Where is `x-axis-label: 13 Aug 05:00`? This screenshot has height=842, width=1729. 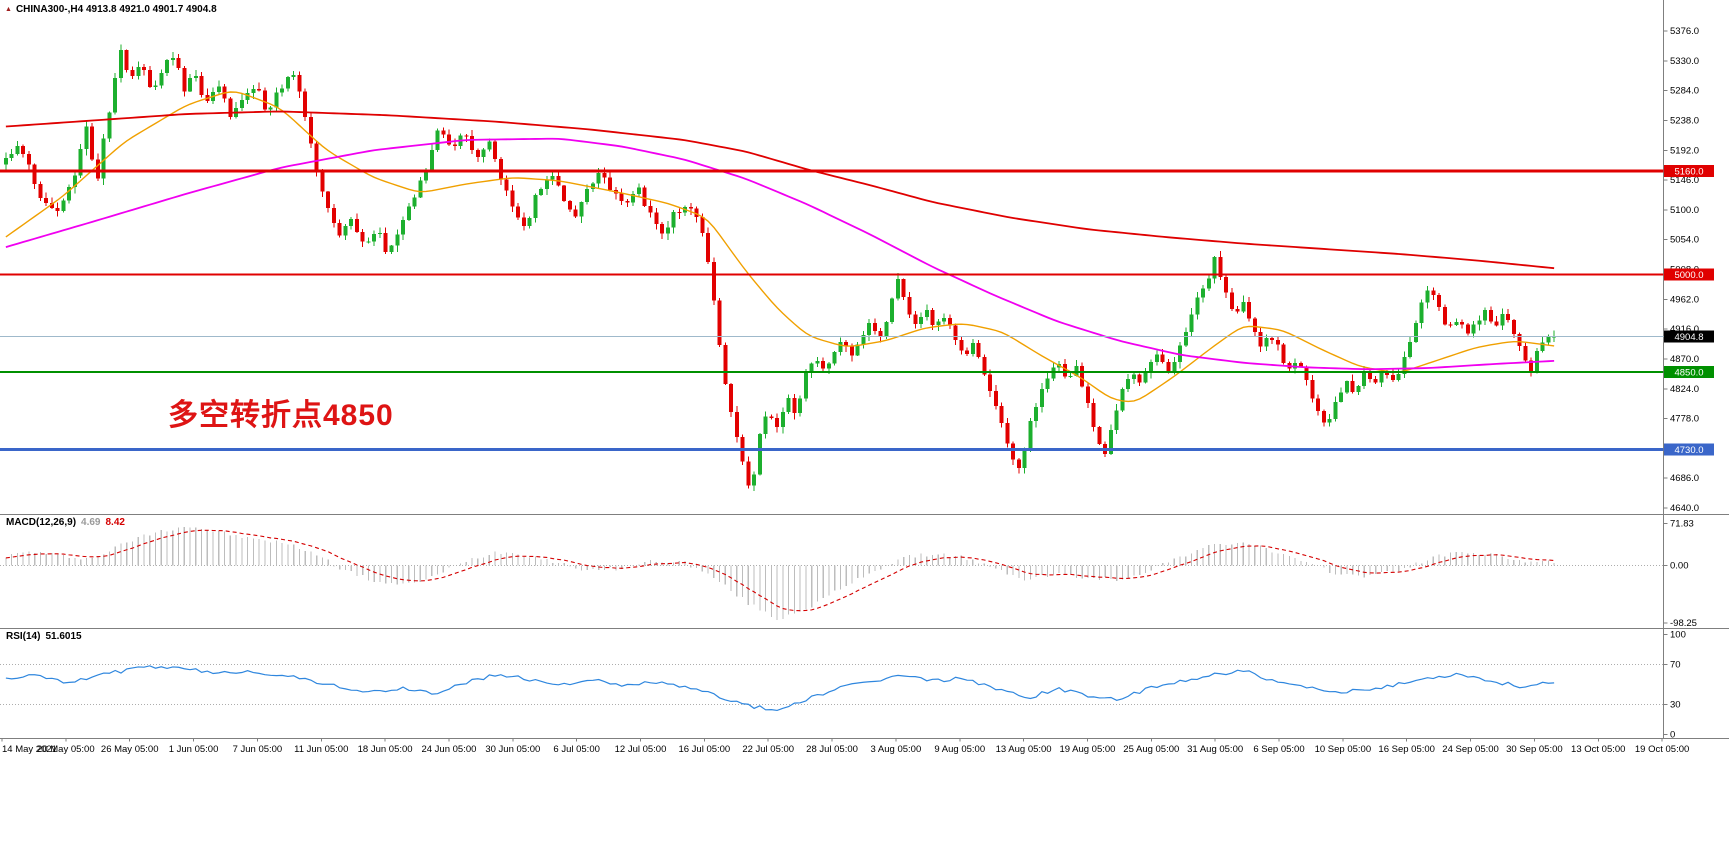
x-axis-label: 13 Aug 05:00 is located at coordinates (1024, 749).